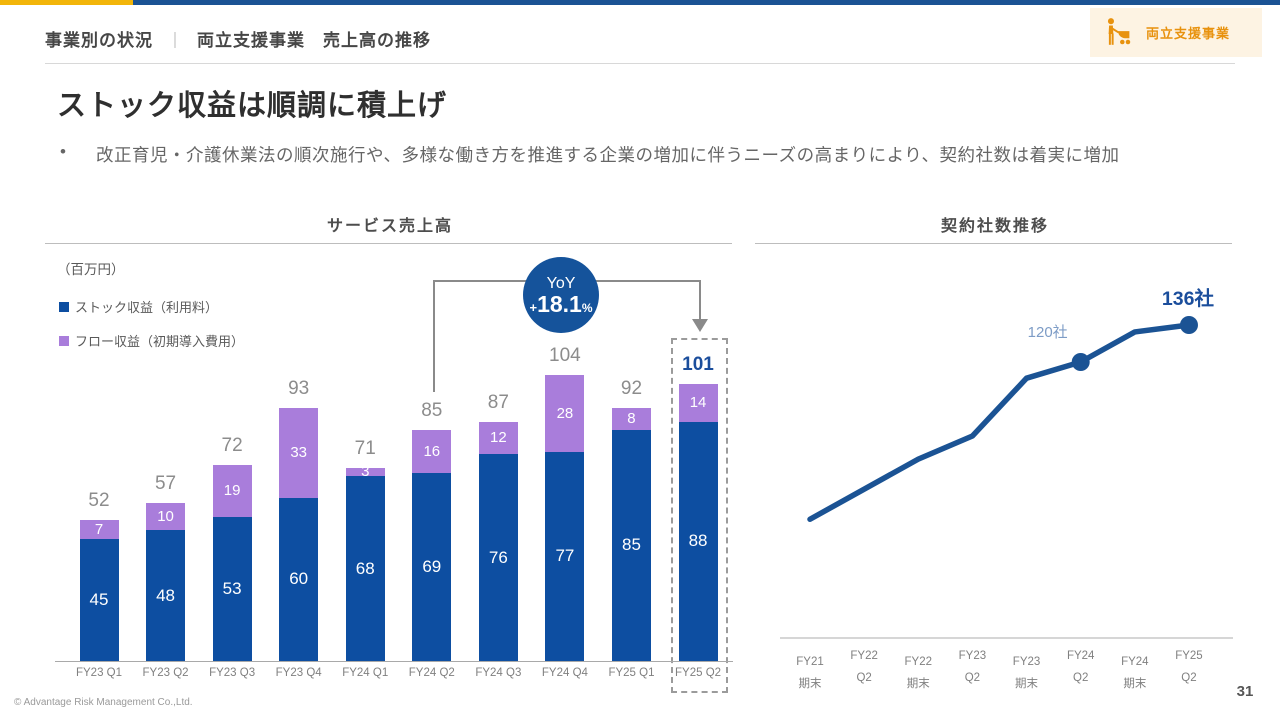  Describe the element at coordinates (564, 673) in the screenshot. I see `bar-x-label: FY24 Q4` at that location.